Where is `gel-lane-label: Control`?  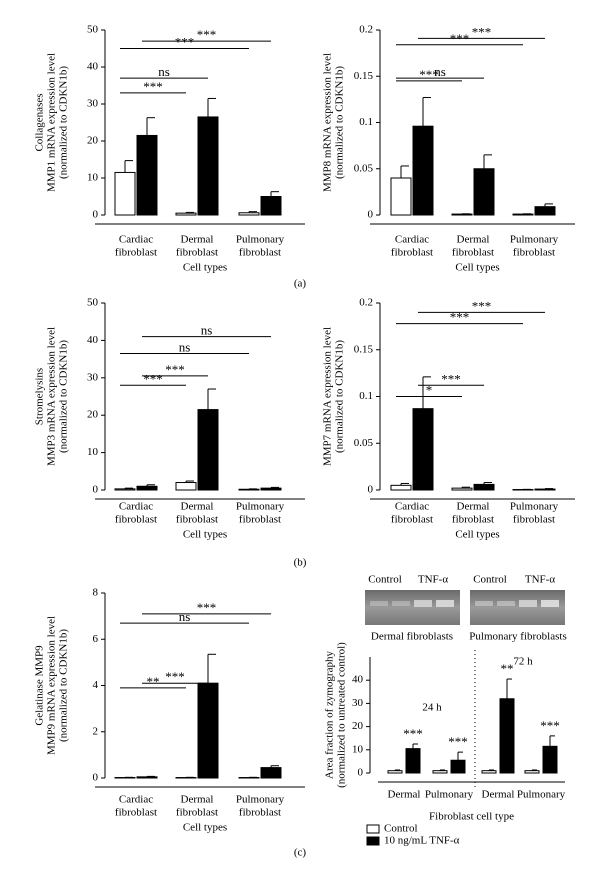
gel-lane-label: Control is located at coordinates (385, 580).